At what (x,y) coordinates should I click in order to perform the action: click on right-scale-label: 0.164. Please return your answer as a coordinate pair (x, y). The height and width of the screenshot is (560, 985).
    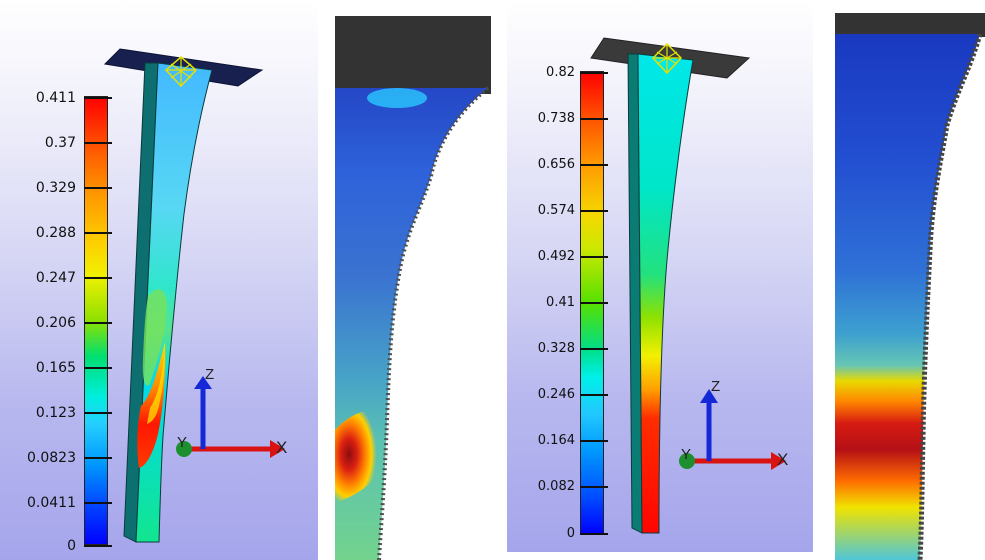
    Looking at the image, I should click on (556, 440).